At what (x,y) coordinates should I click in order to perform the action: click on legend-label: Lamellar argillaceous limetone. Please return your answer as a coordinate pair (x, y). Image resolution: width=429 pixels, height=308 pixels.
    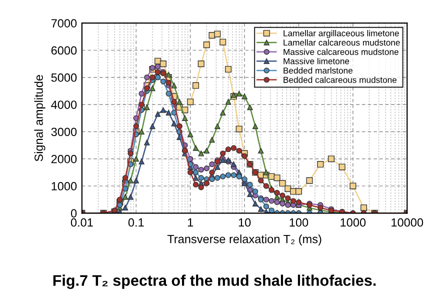
    Looking at the image, I should click on (341, 34).